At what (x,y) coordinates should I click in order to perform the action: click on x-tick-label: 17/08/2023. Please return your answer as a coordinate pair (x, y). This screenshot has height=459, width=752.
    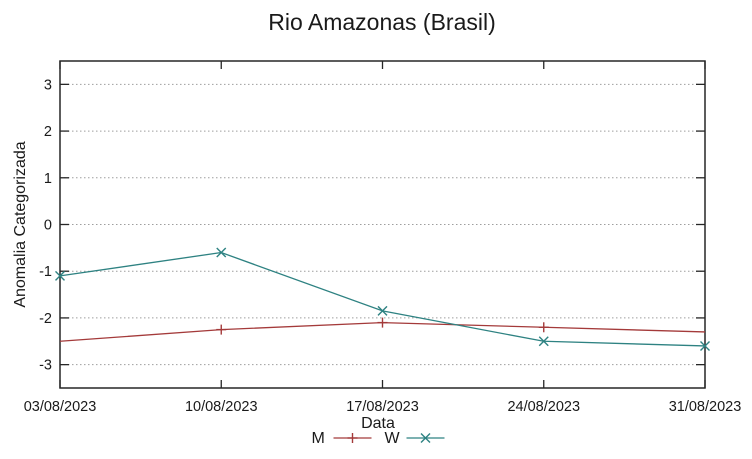
    Looking at the image, I should click on (382, 407).